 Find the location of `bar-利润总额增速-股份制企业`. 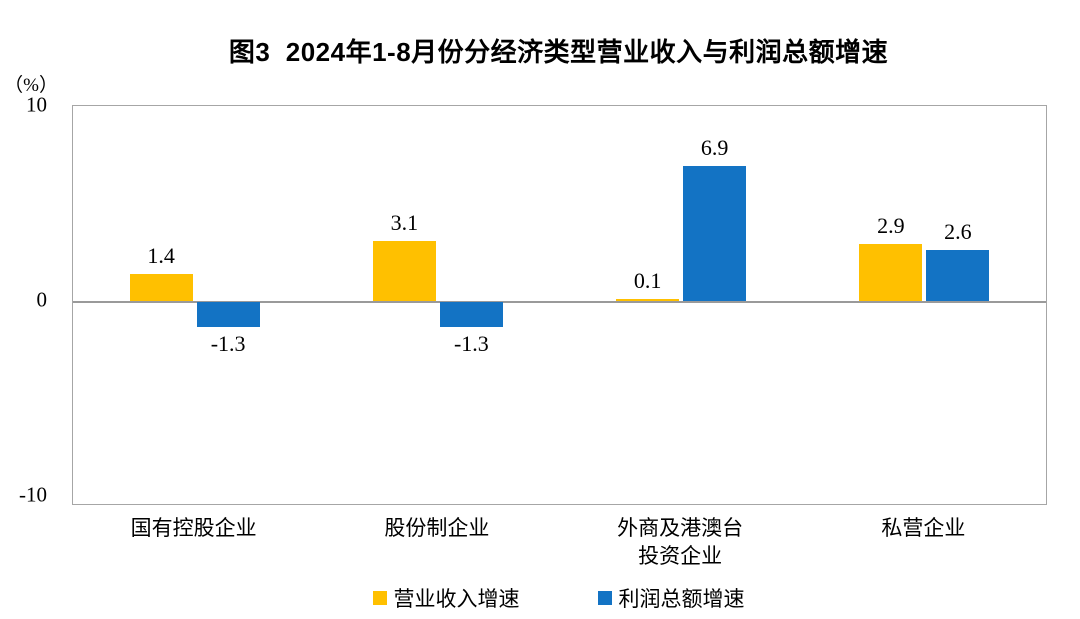

bar-利润总额增速-股份制企业 is located at coordinates (471, 315).